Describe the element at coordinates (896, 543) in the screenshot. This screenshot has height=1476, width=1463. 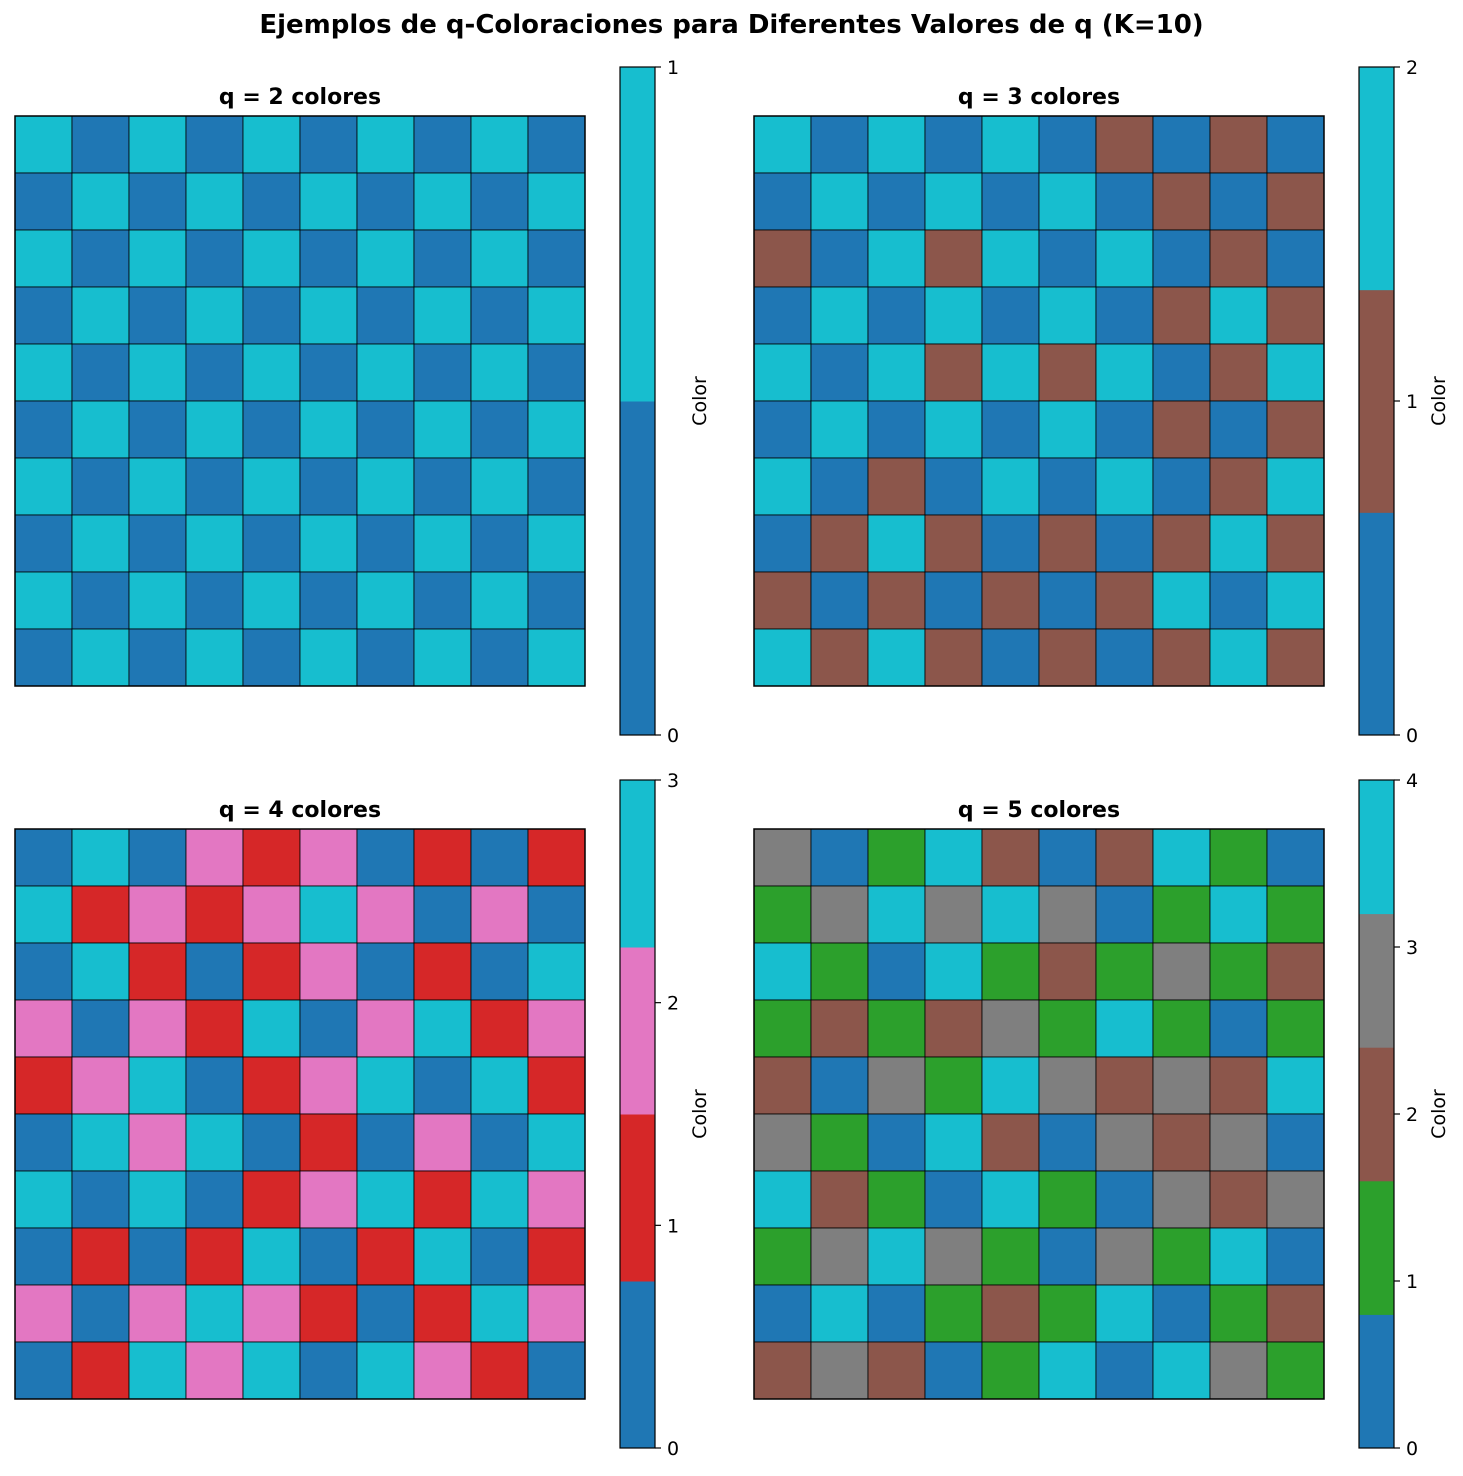
I see `cell-p2-r7-c2` at that location.